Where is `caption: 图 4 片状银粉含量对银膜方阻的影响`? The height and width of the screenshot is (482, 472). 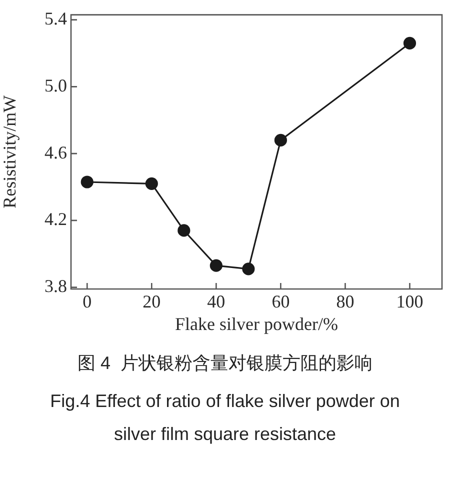
caption: 图 4 片状银粉含量对银膜方阻的影响 is located at coordinates (225, 363).